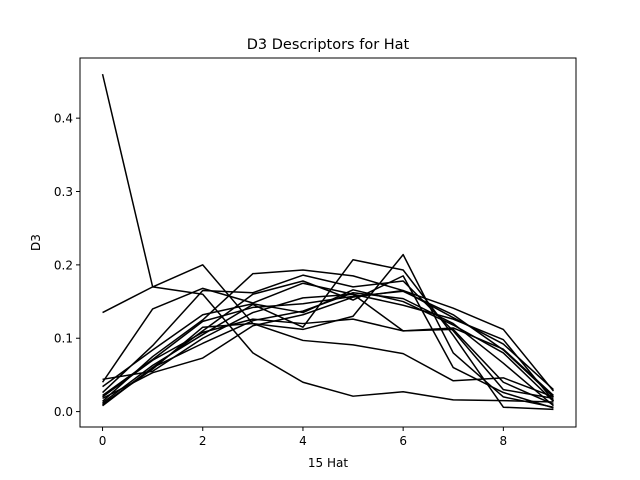  I want to click on x-tick-label: 0, so click(103, 441).